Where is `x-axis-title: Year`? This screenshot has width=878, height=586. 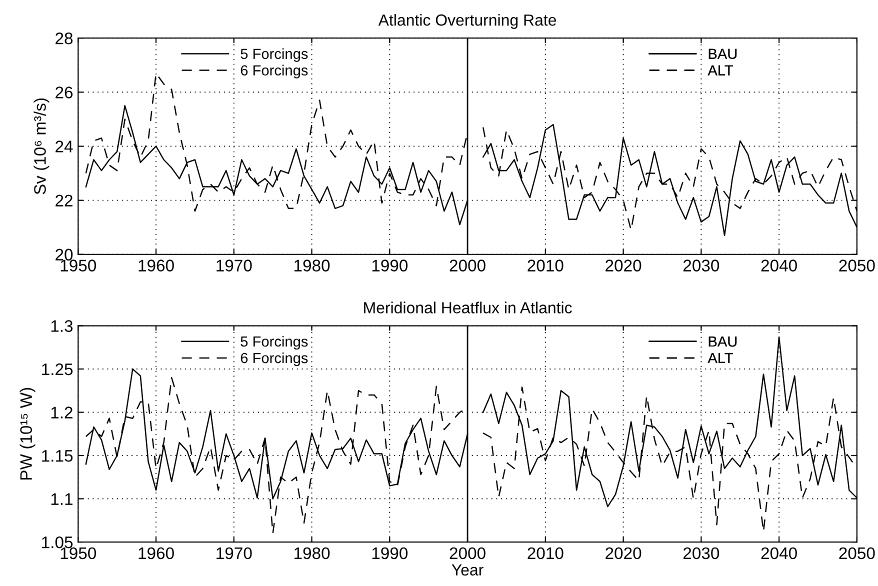 x-axis-title: Year is located at coordinates (468, 570).